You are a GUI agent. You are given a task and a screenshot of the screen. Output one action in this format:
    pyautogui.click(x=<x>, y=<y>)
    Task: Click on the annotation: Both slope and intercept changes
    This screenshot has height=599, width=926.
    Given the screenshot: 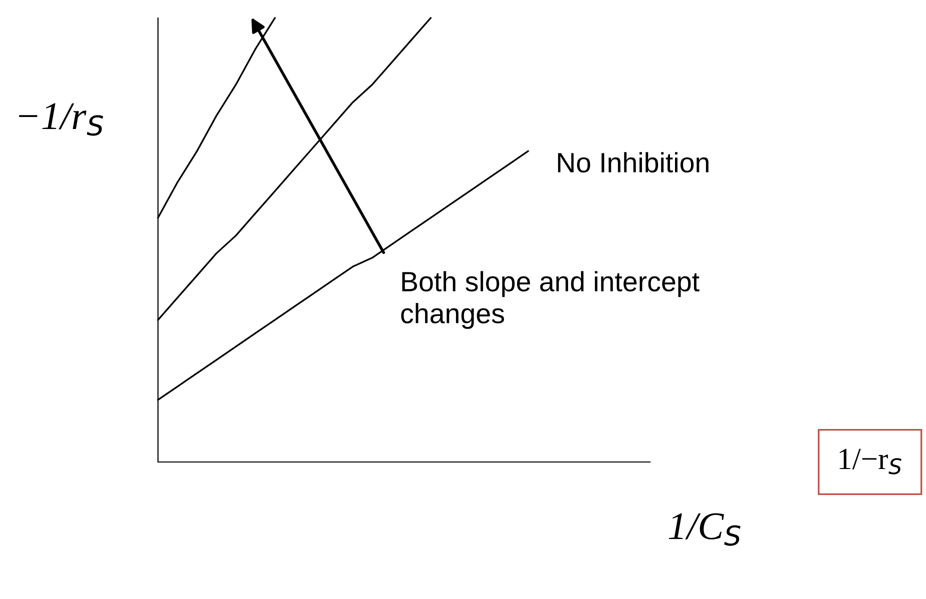 What is the action you would take?
    pyautogui.click(x=550, y=300)
    